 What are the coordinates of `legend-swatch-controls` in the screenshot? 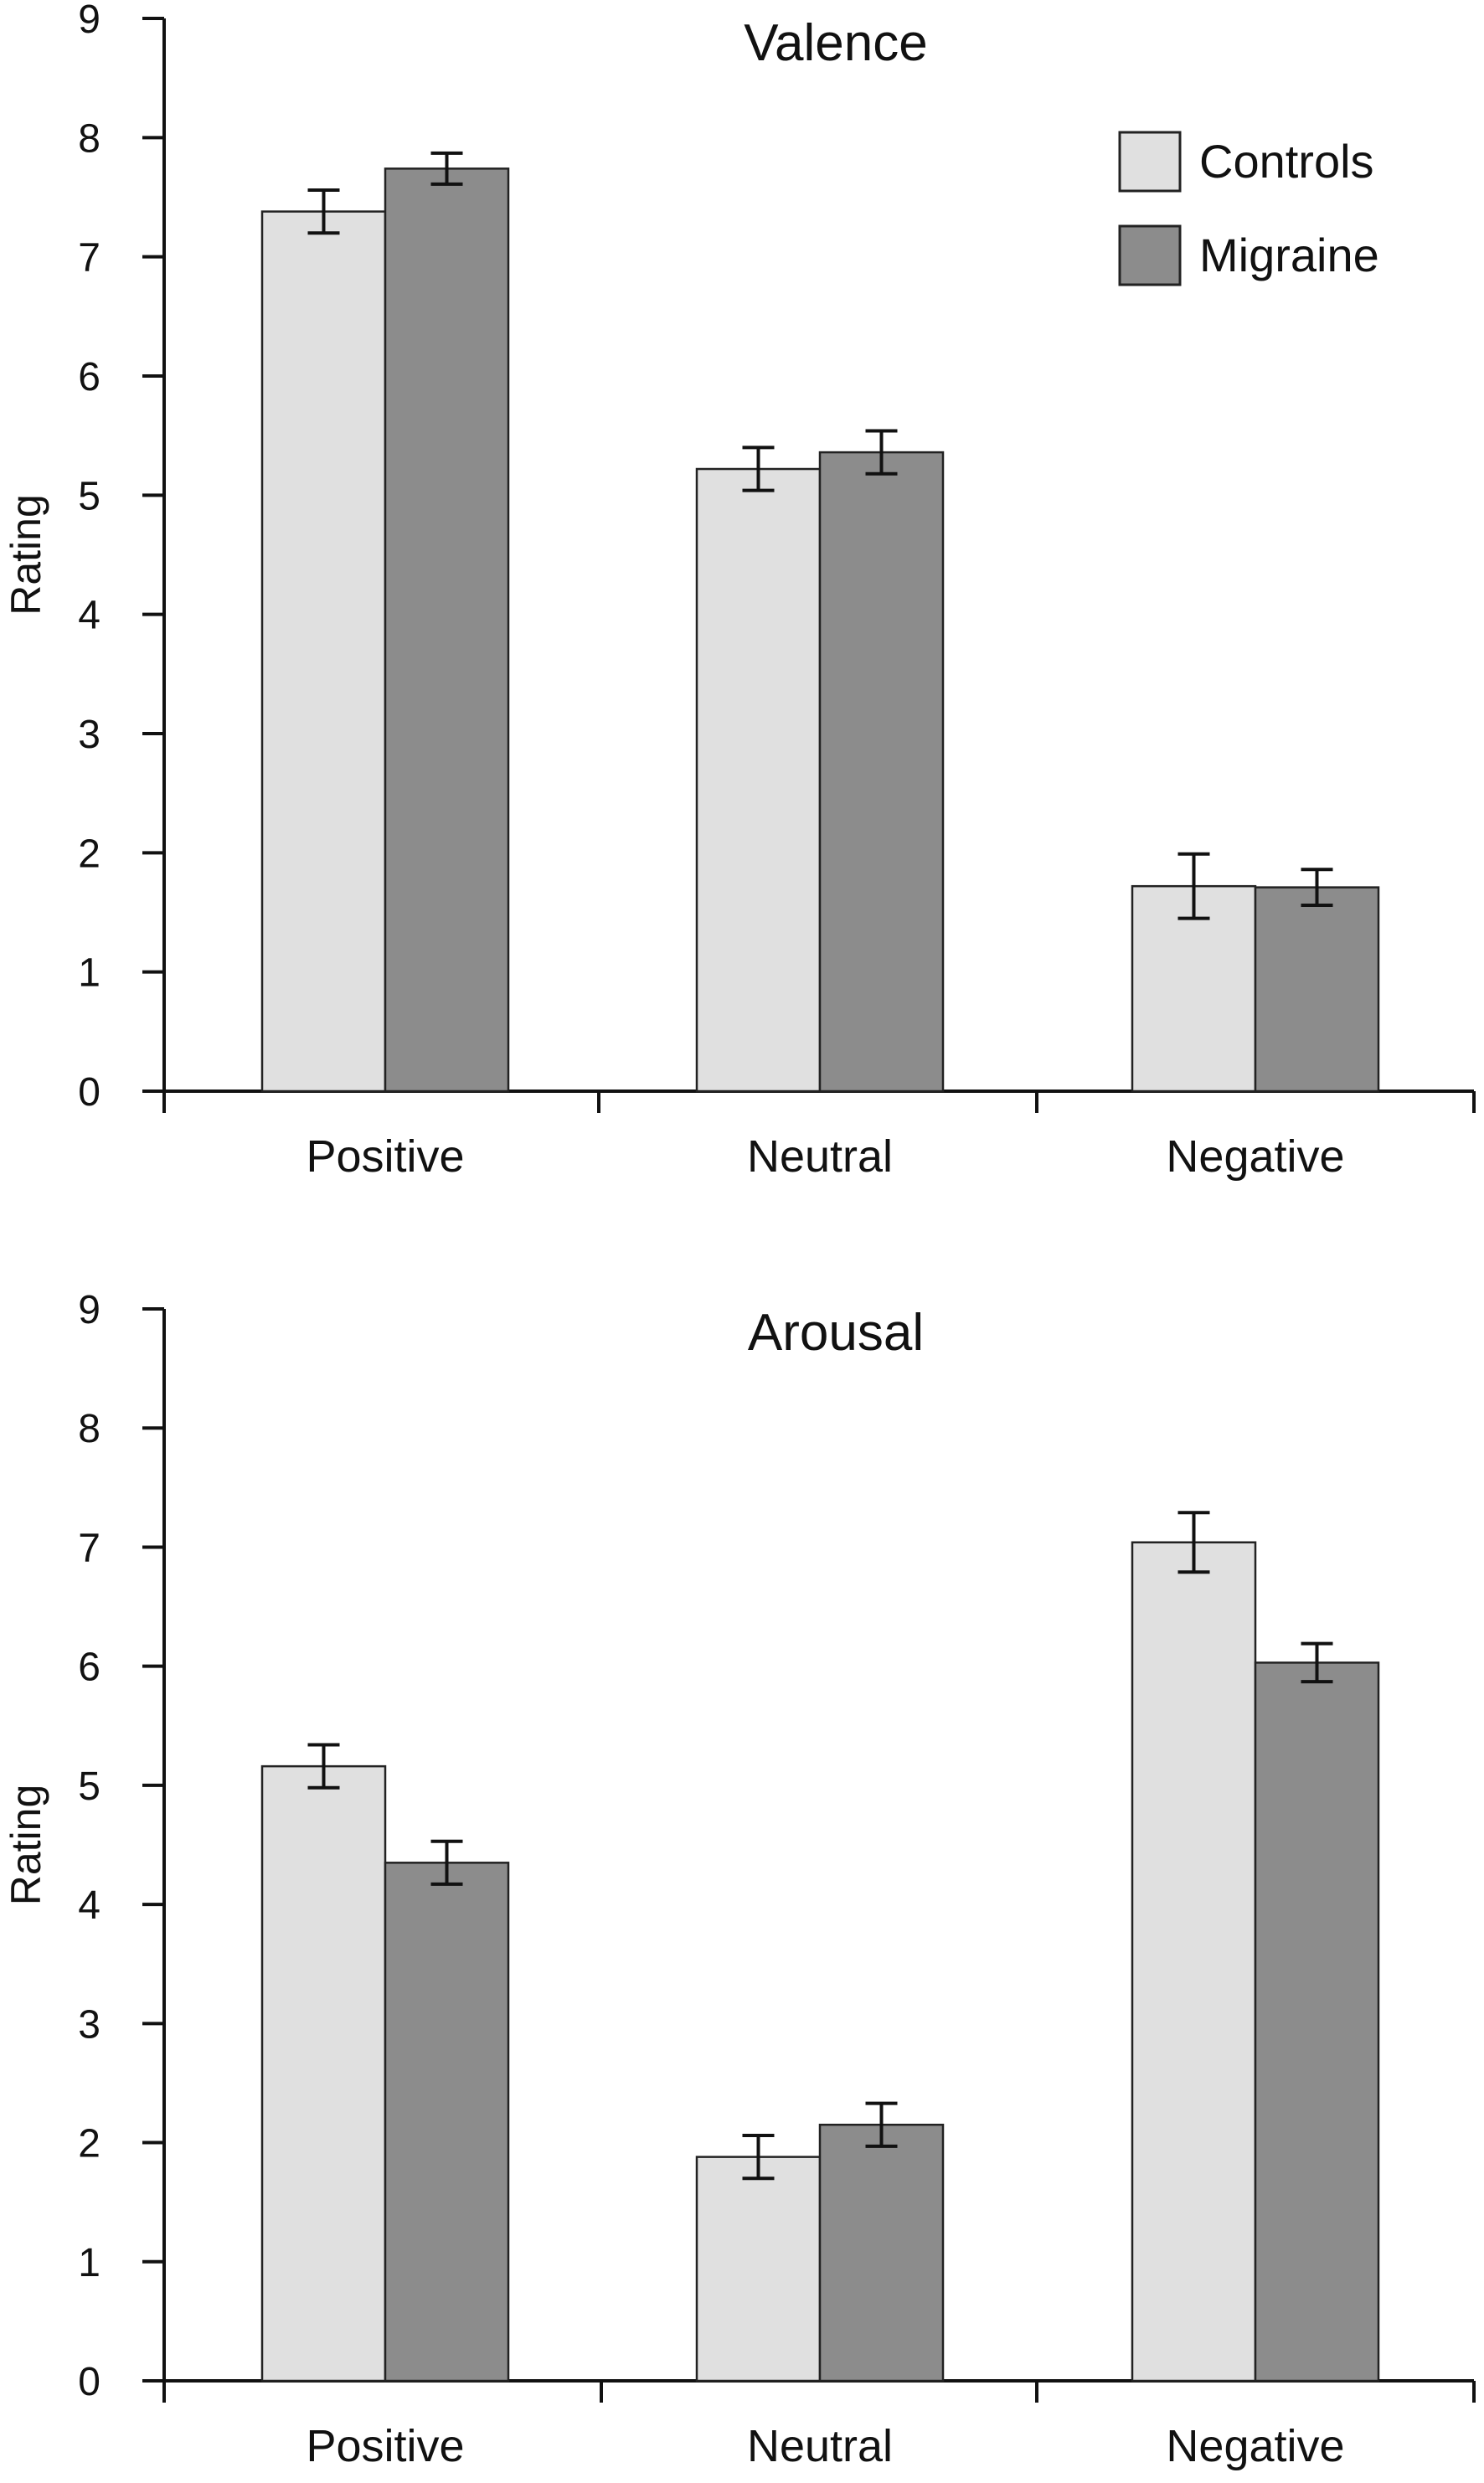 It's located at (1150, 162).